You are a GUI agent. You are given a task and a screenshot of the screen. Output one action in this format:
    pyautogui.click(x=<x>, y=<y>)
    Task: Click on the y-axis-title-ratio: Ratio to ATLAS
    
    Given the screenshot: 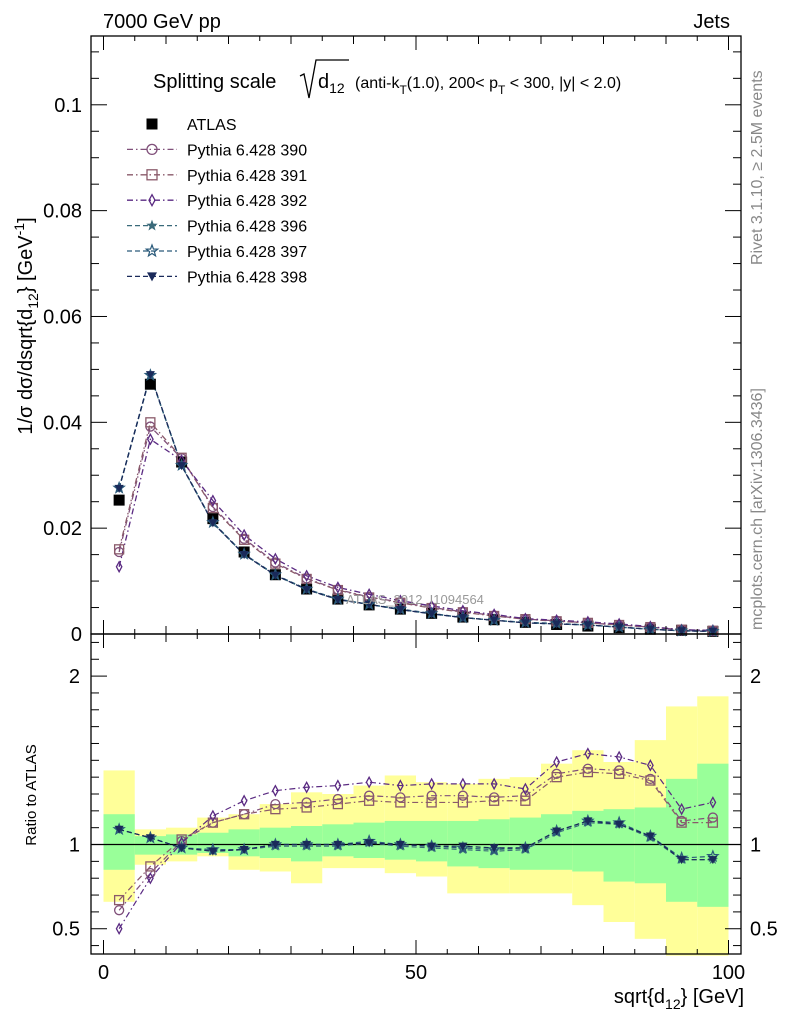 What is the action you would take?
    pyautogui.click(x=31, y=794)
    